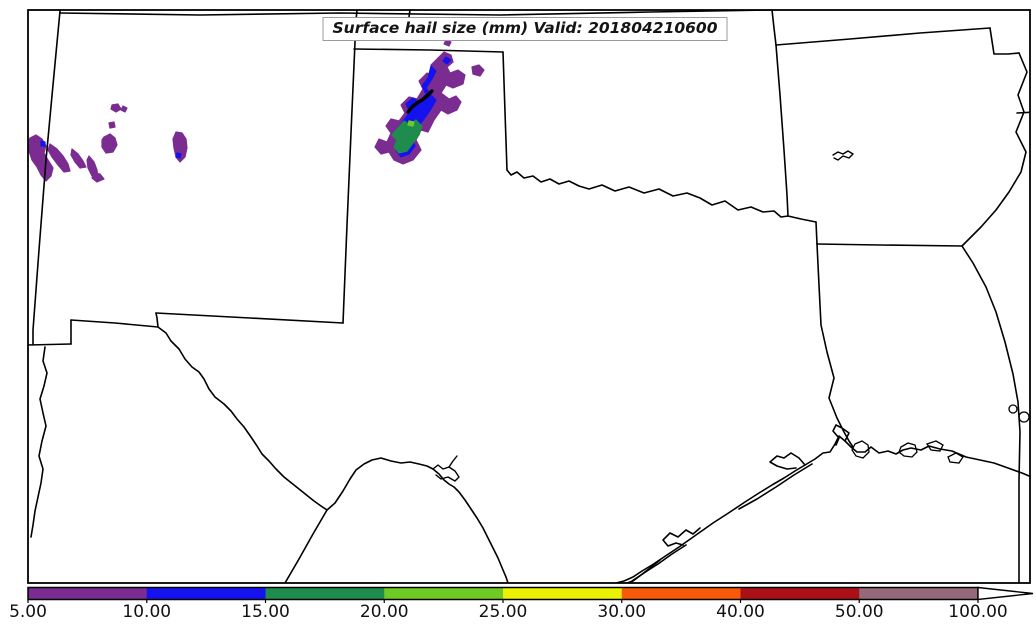 This screenshot has height=633, width=1036. What do you see at coordinates (802, 219) in the screenshot?
I see `tx-ar-red-east` at bounding box center [802, 219].